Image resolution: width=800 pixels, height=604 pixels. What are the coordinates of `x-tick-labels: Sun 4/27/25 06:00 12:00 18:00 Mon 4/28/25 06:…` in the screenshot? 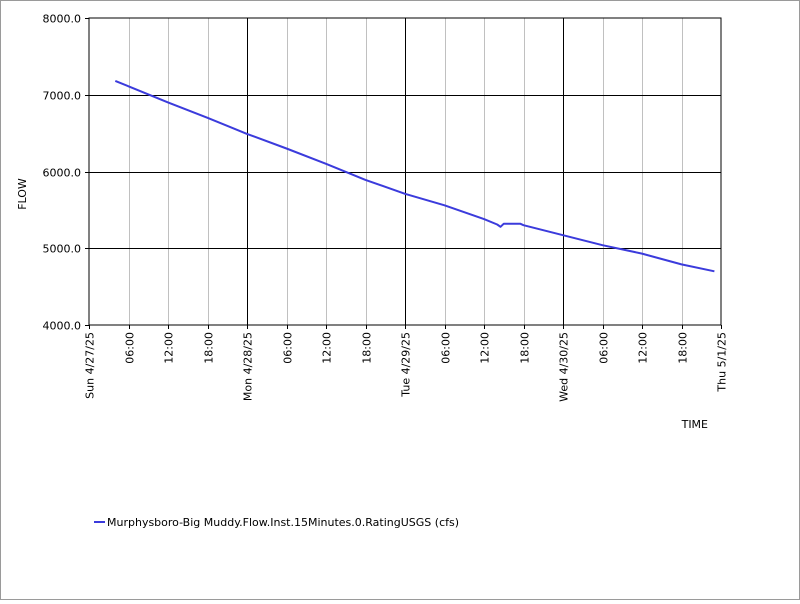 It's located at (406, 363).